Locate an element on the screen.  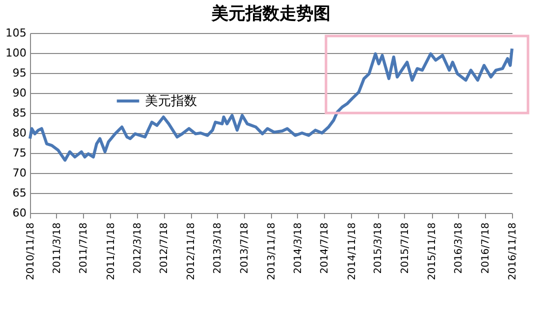
x-tick-label: 2010/11/18 is located at coordinates (31, 251).